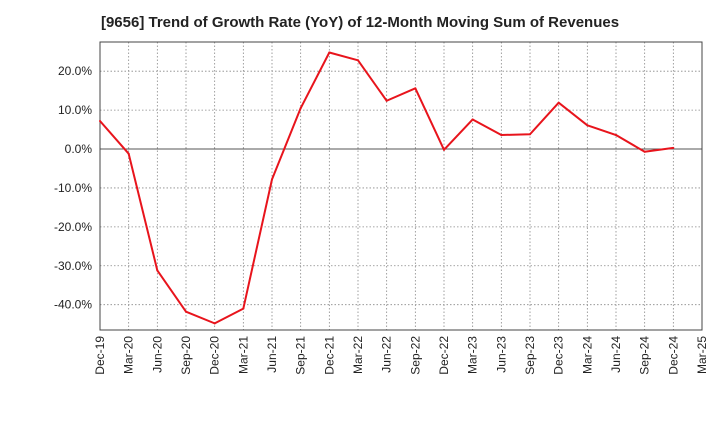 Image resolution: width=720 pixels, height=440 pixels. Describe the element at coordinates (530, 355) in the screenshot. I see `x-tick-label: Sep-23` at that location.